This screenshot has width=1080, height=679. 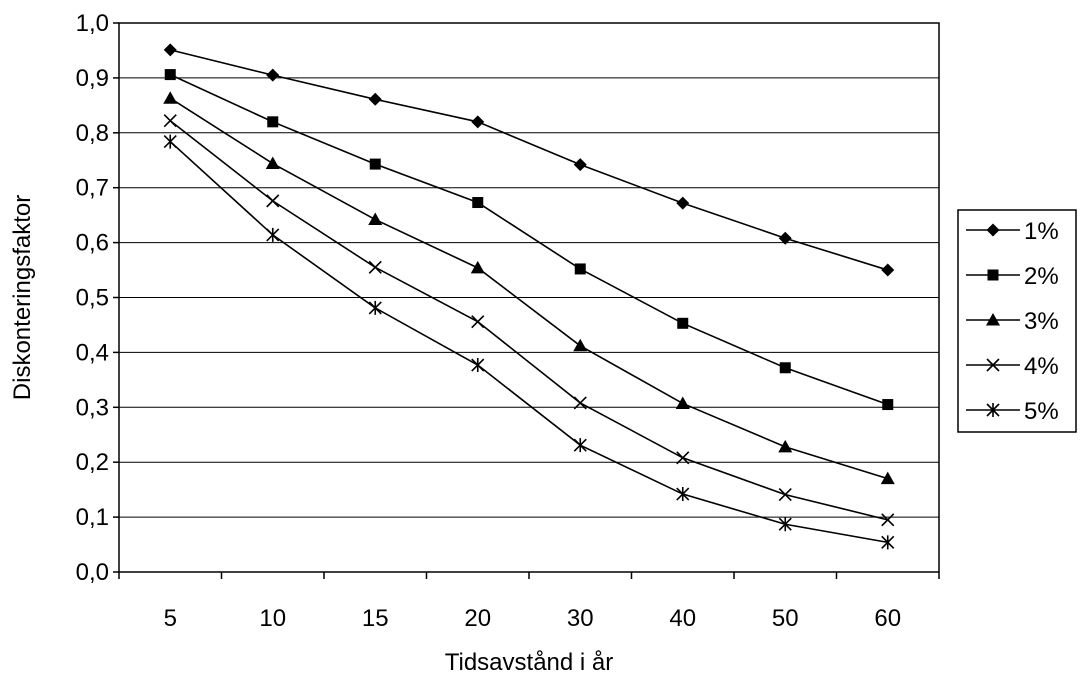 I want to click on legend-label: 1%, so click(x=1041, y=231).